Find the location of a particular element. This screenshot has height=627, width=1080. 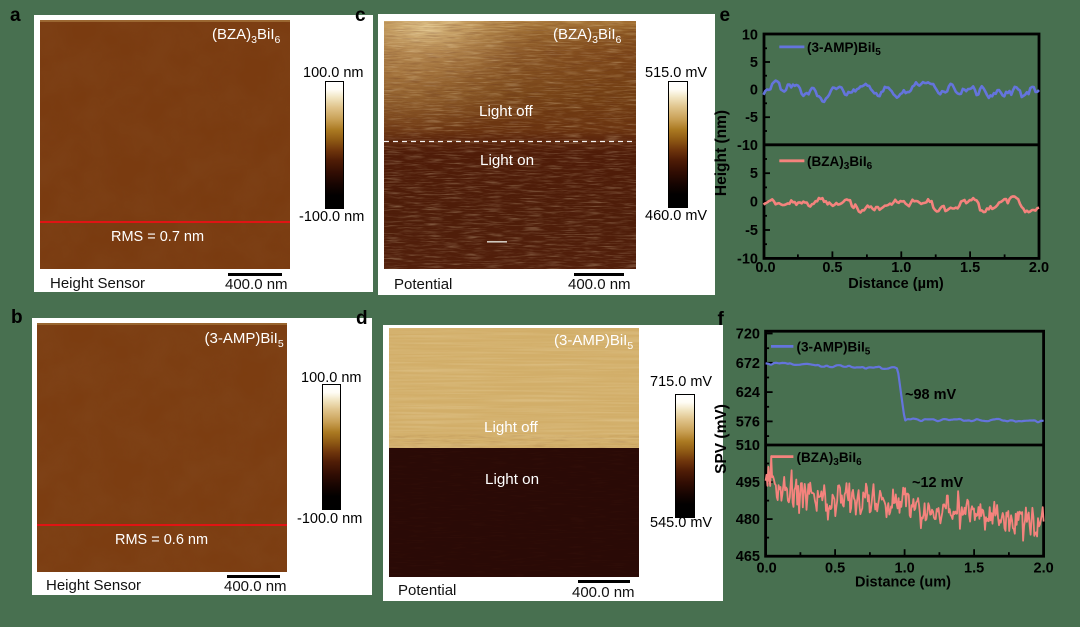

svg-text: 720 is located at coordinates (748, 335).